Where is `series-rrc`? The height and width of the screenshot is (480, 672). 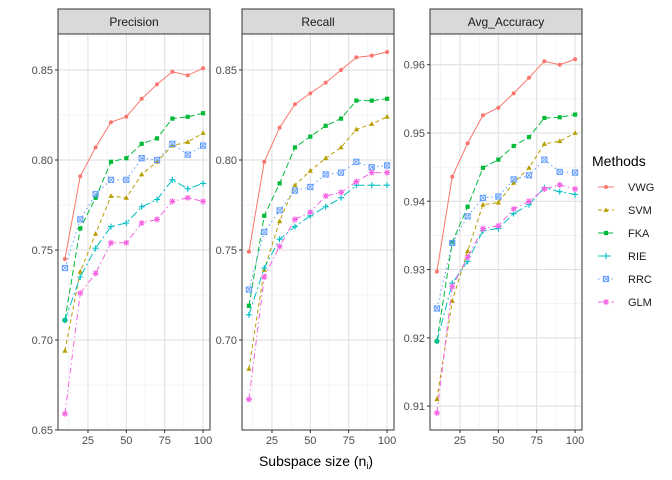 series-rrc is located at coordinates (134, 206).